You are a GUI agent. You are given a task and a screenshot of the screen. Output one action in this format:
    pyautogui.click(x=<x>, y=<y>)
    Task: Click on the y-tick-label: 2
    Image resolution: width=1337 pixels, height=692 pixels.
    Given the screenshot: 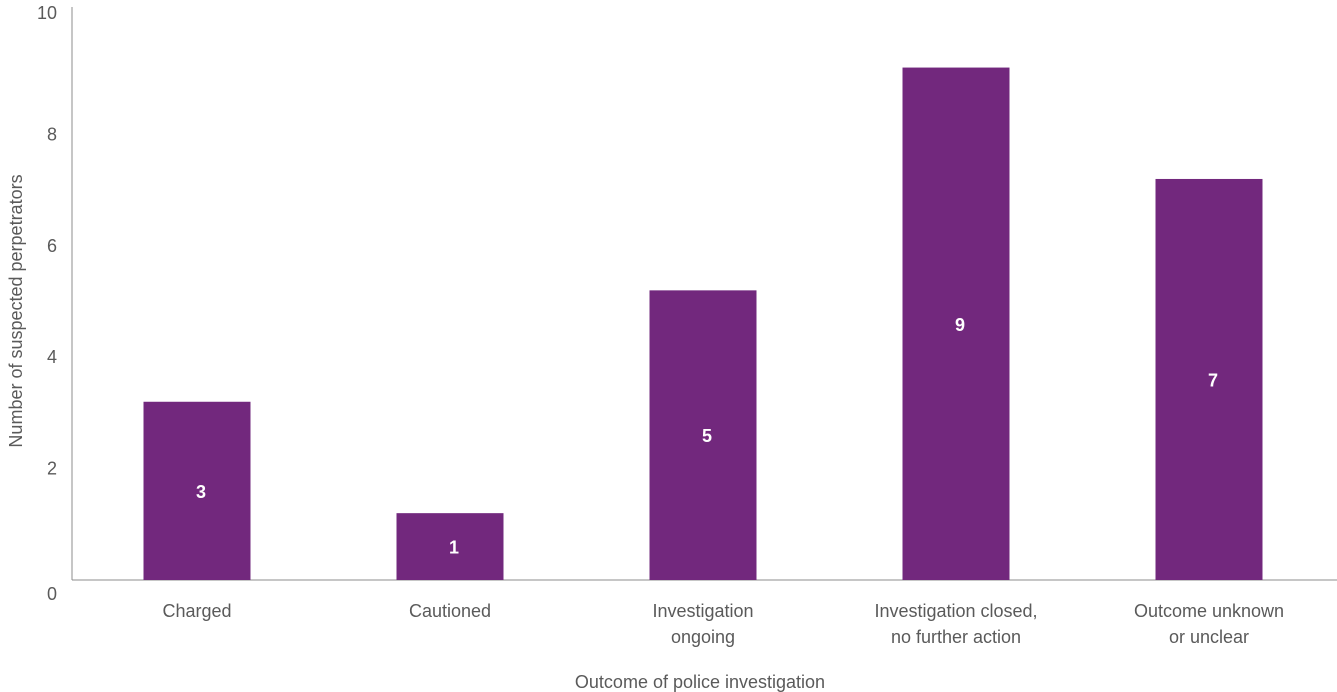 What is the action you would take?
    pyautogui.click(x=52, y=469)
    